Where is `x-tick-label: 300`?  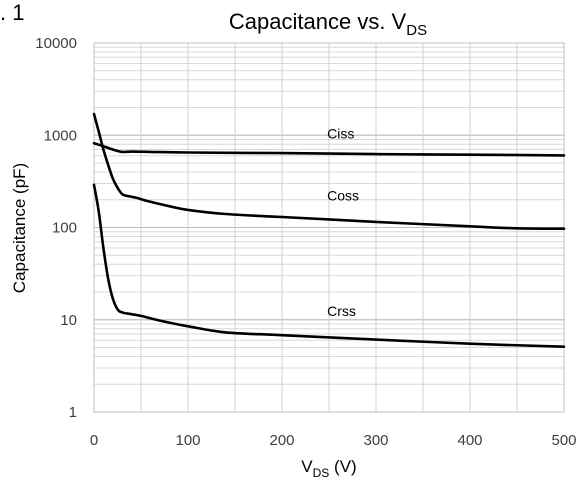 x-tick-label: 300 is located at coordinates (375, 440).